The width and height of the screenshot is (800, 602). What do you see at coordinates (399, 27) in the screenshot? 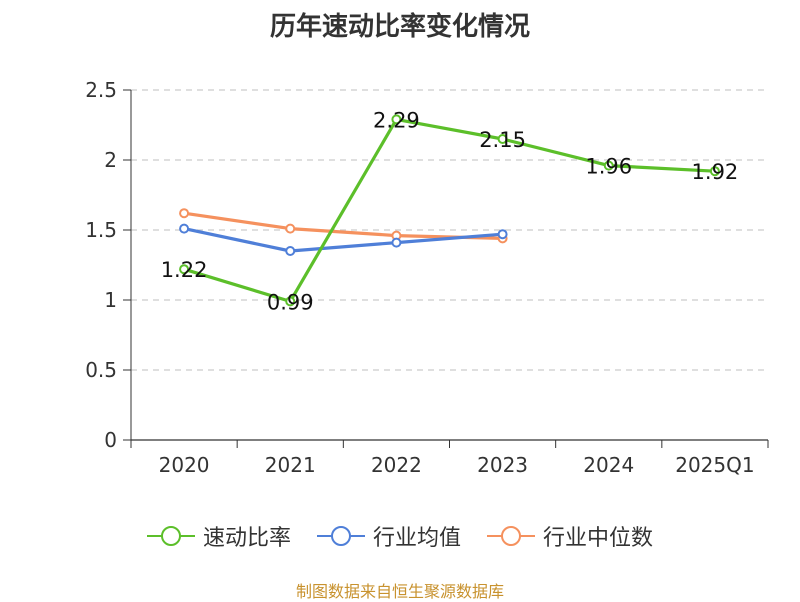
I see `chart-title: 历年速动比率变化情况` at bounding box center [399, 27].